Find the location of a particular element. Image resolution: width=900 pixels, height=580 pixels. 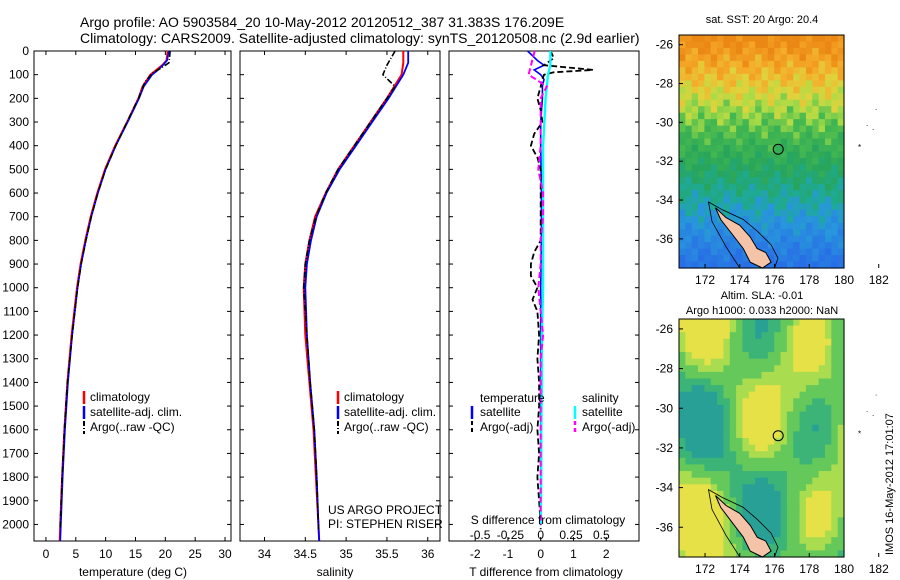

legend-label-t-argo: Argo(-adj) is located at coordinates (506, 427).